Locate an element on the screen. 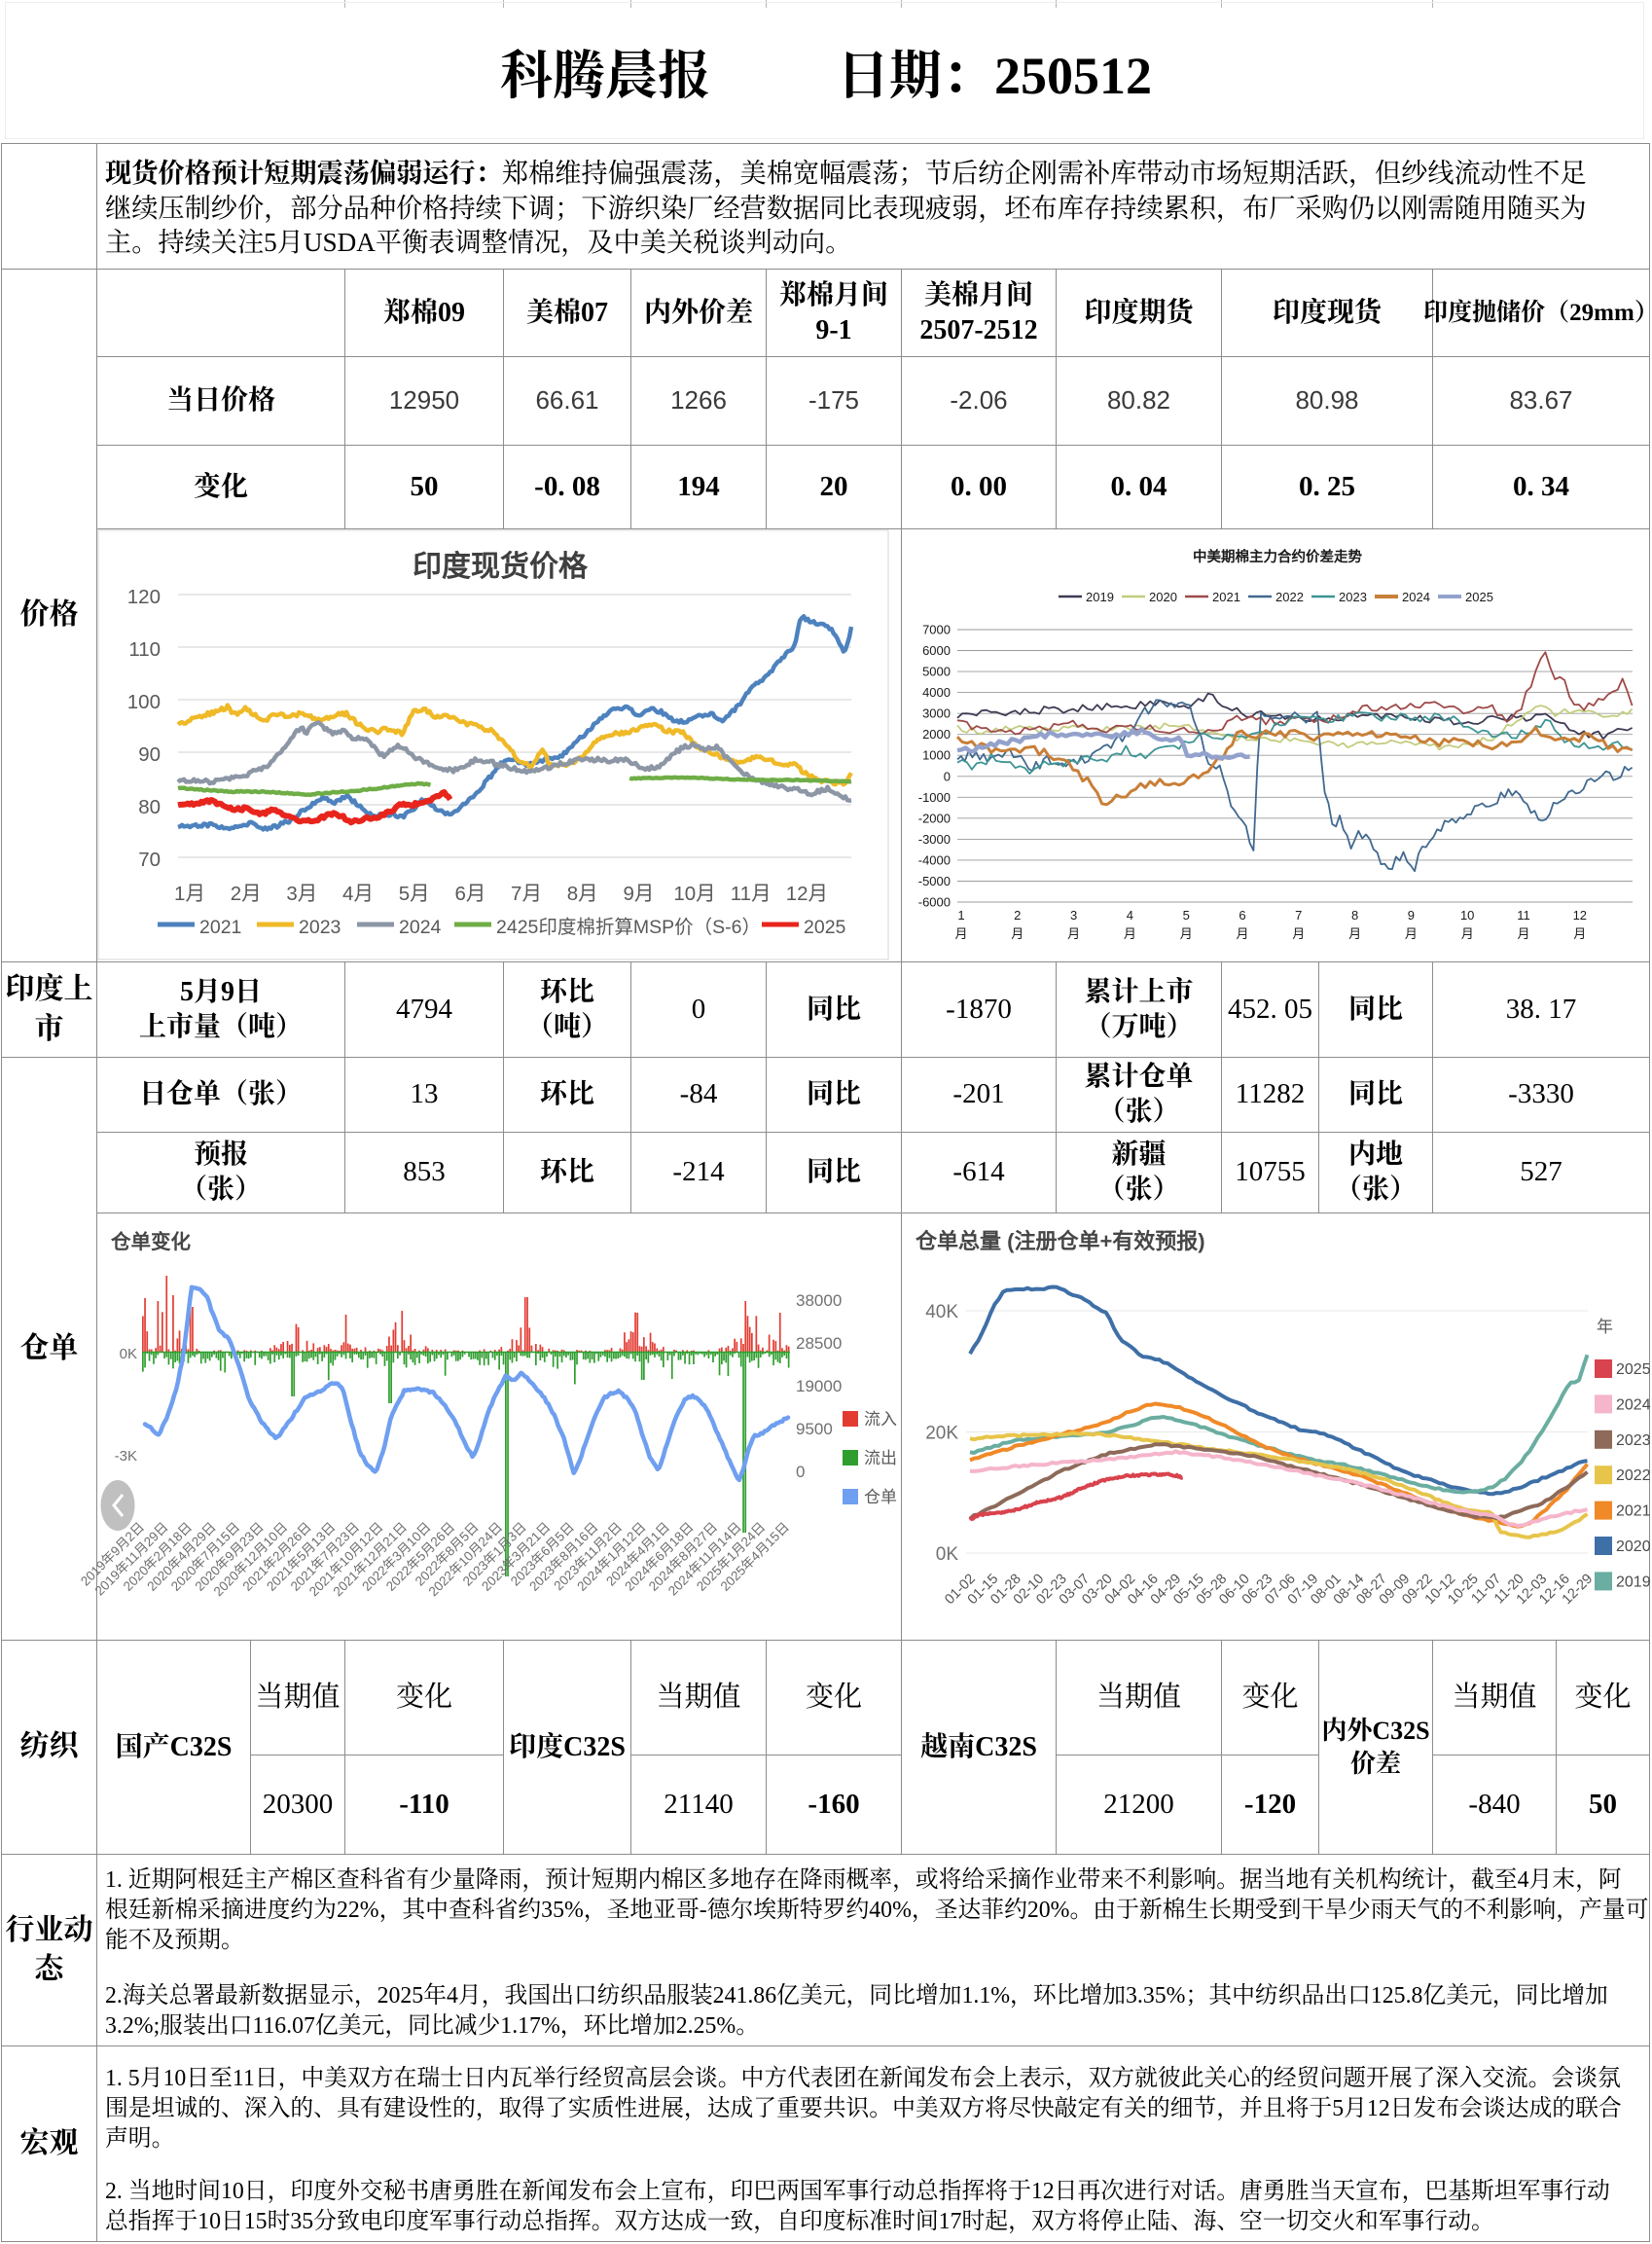  svg-text: 印度现货价格 is located at coordinates (501, 566).